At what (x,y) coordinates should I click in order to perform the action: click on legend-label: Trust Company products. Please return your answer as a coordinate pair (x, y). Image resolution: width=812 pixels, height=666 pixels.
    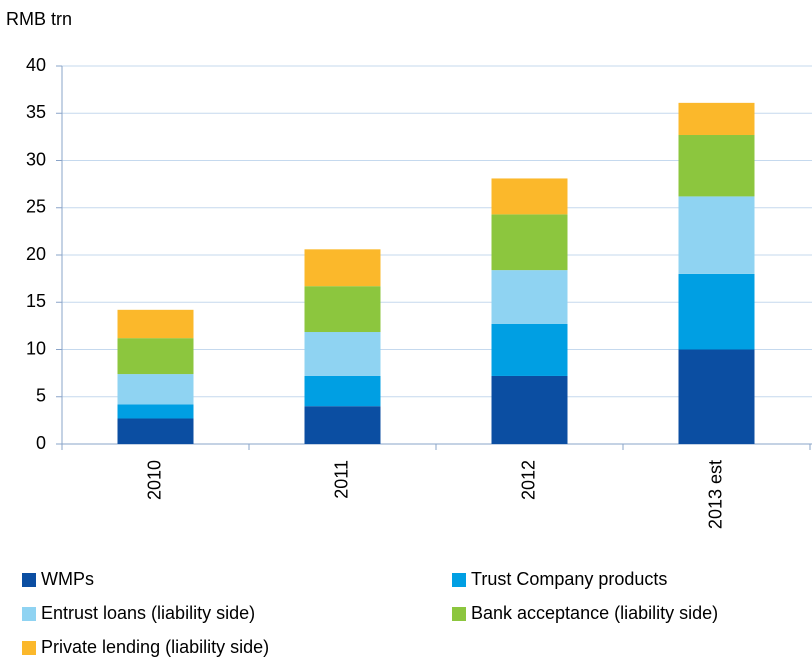
    Looking at the image, I should click on (569, 579).